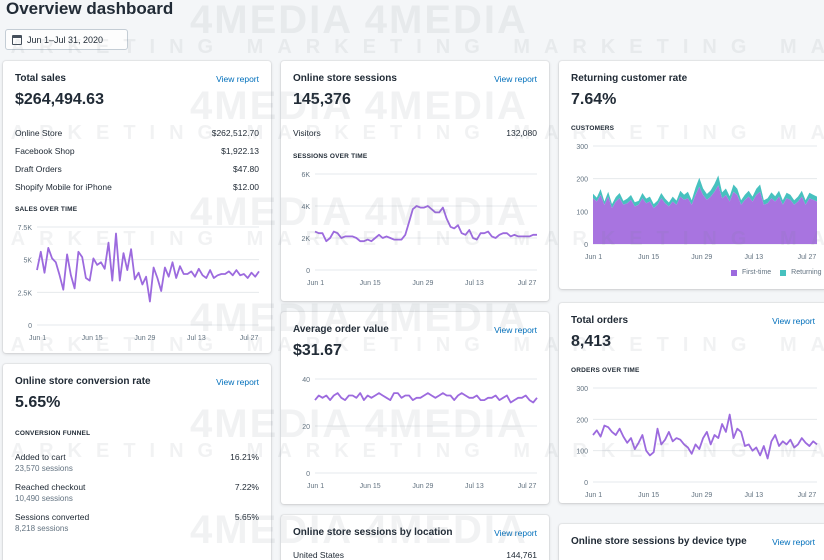 The width and height of the screenshot is (824, 560). I want to click on legend-label: Returning, so click(806, 272).